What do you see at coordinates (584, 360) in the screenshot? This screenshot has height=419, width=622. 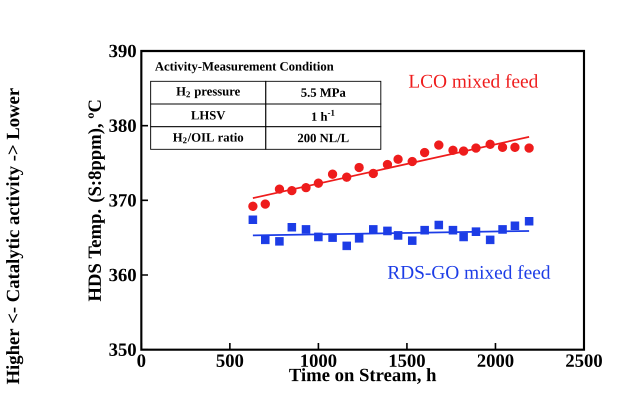 I see `x-tick-label: 2500` at bounding box center [584, 360].